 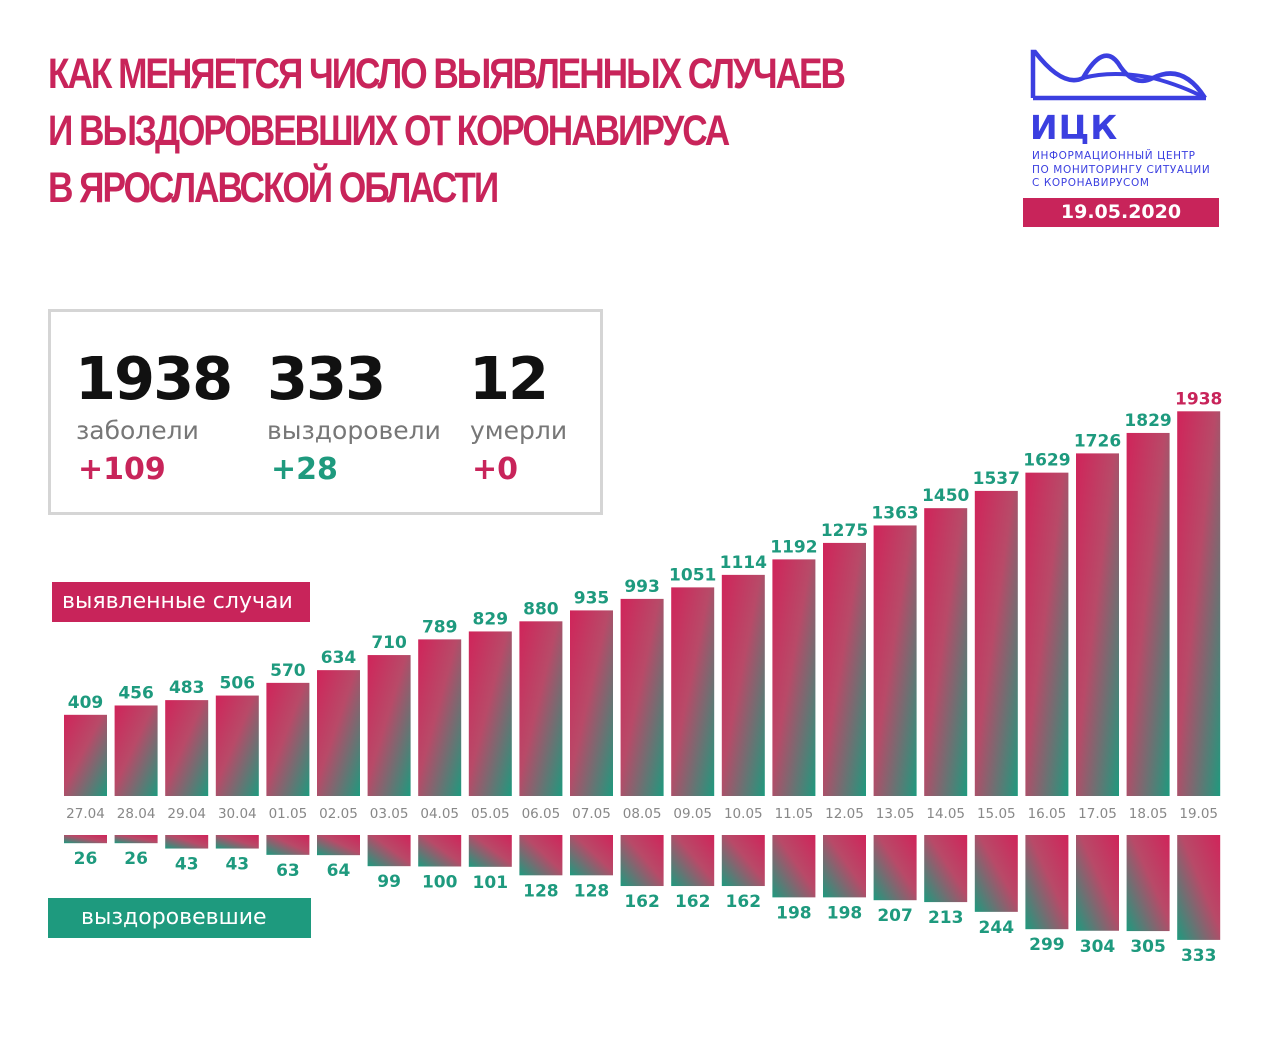 What do you see at coordinates (237, 814) in the screenshot?
I see `x-tick-label: 30.04` at bounding box center [237, 814].